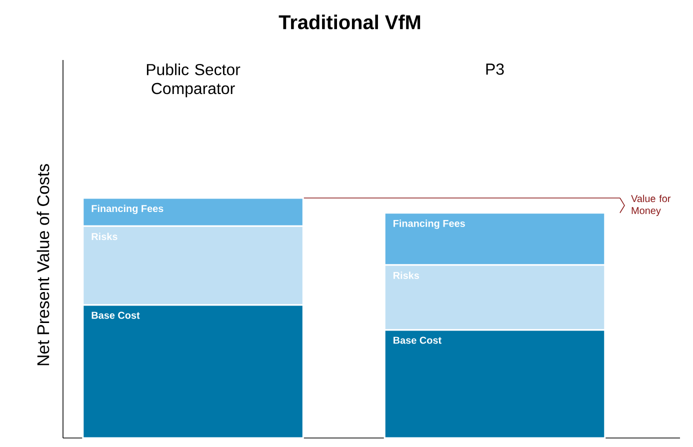 The image size is (693, 447). I want to click on text: Financing Fees, so click(128, 209).